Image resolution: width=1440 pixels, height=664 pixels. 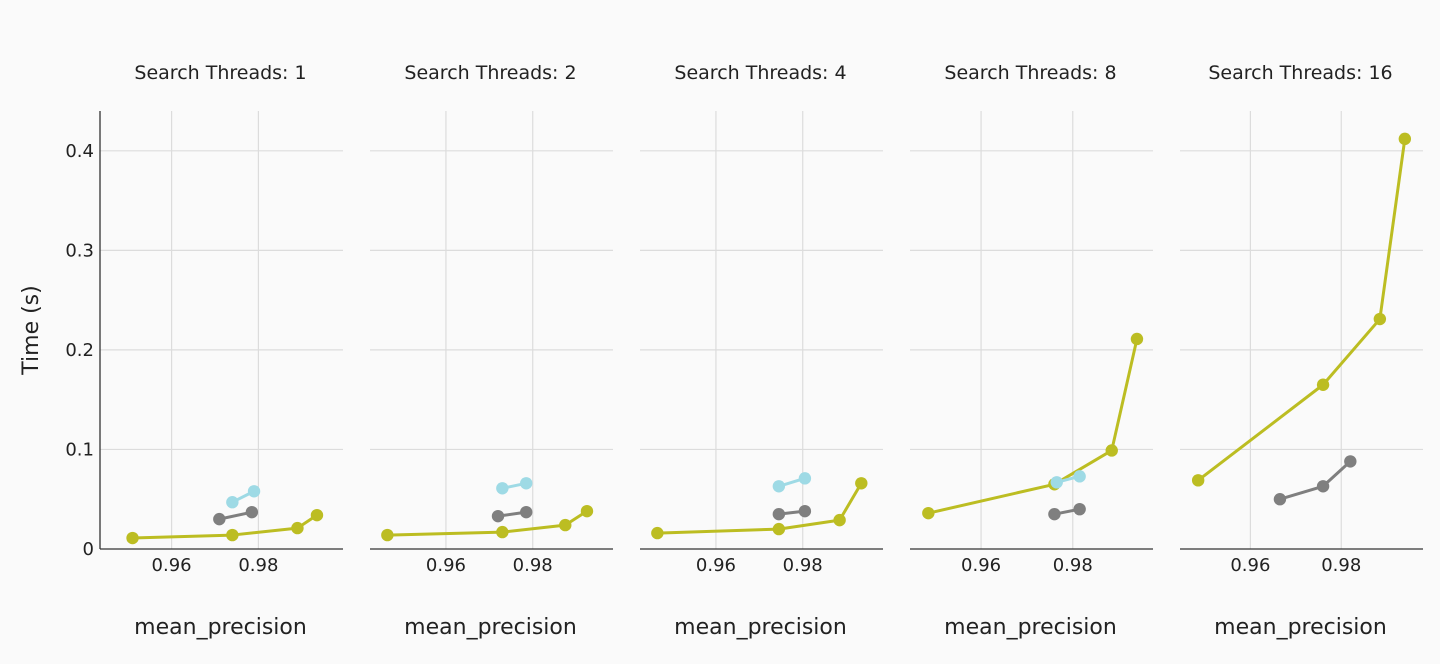 What do you see at coordinates (761, 351) in the screenshot?
I see `panel-3: 0.96 0.98 Search Threads: 4 mean_precision` at bounding box center [761, 351].